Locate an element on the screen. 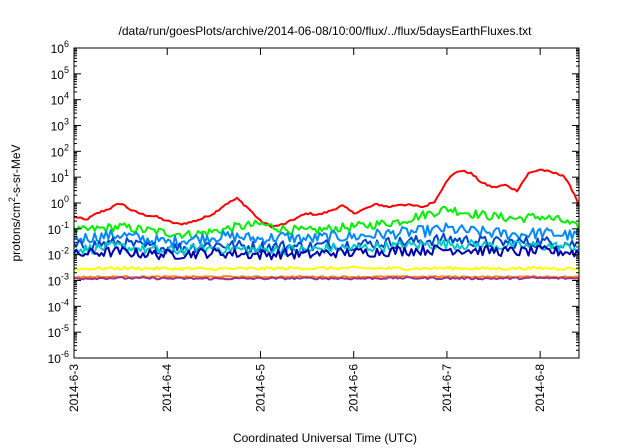 Image resolution: width=640 pixels, height=448 pixels. x-tick-label: 2014-6-4 is located at coordinates (167, 388).